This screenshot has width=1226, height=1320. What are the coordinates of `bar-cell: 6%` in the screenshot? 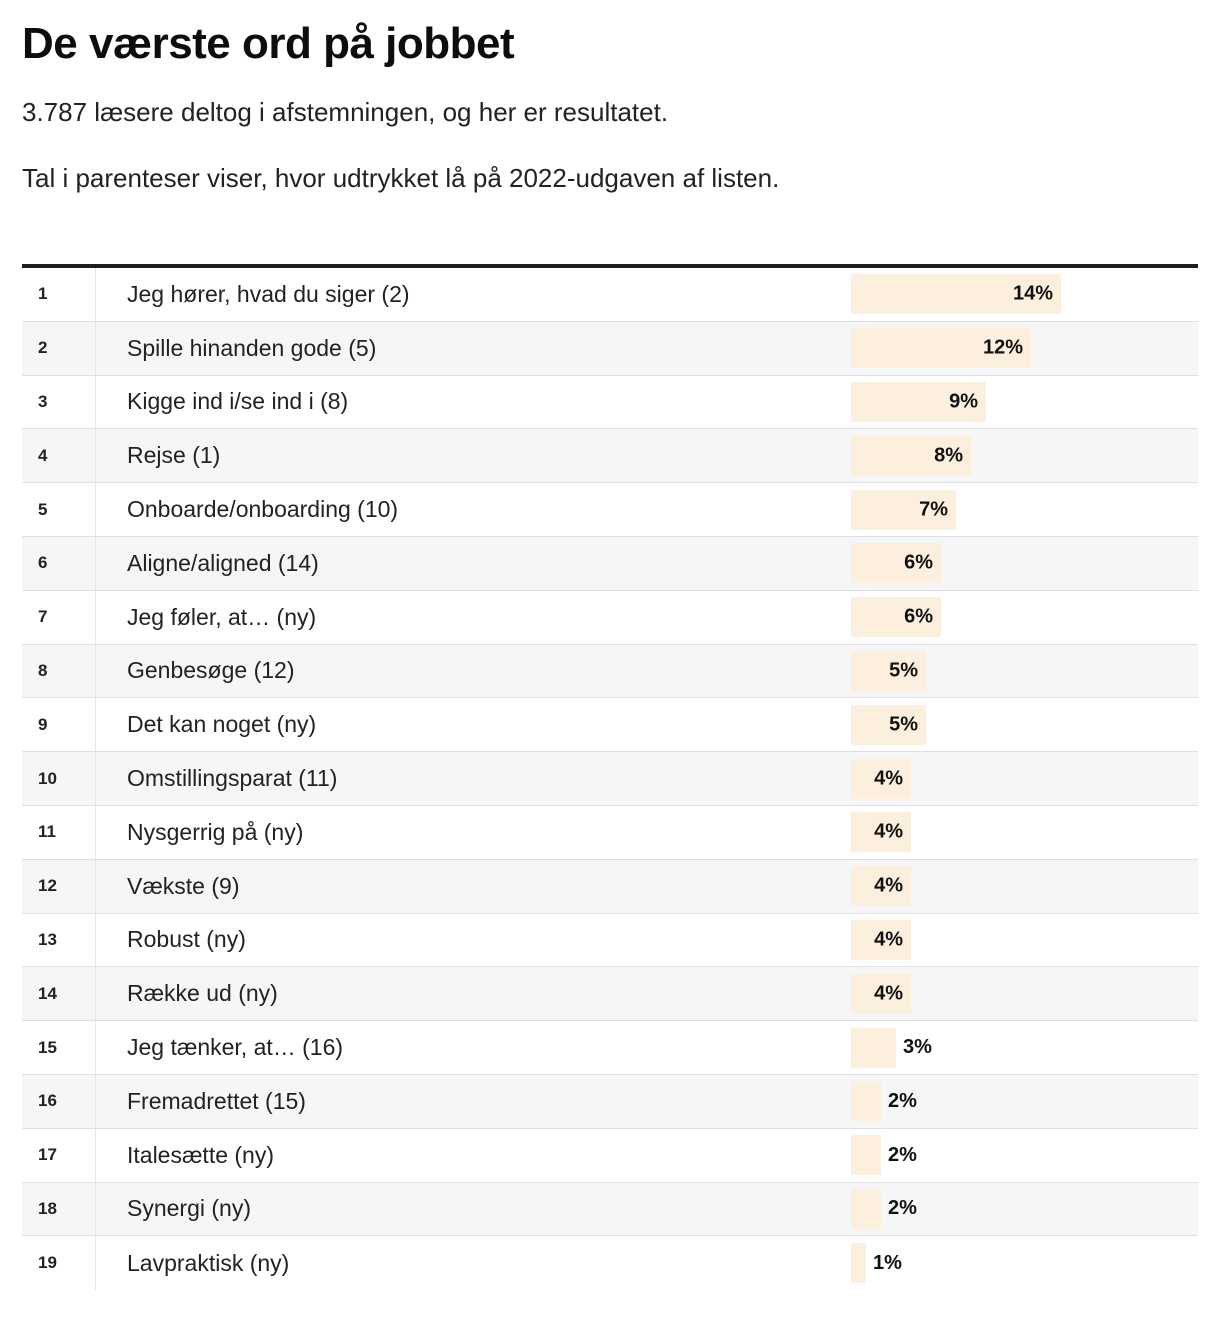 It's located at (1024, 563).